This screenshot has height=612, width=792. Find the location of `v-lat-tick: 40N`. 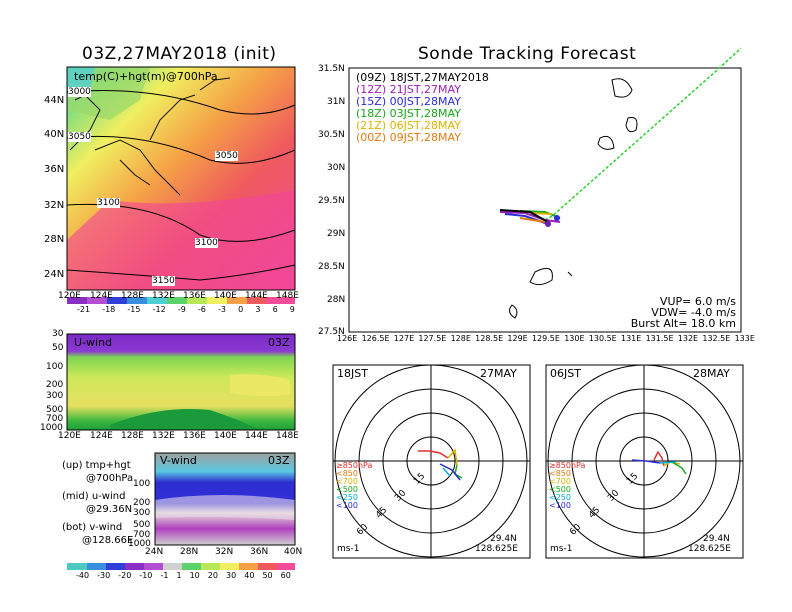

v-lat-tick: 40N is located at coordinates (293, 552).